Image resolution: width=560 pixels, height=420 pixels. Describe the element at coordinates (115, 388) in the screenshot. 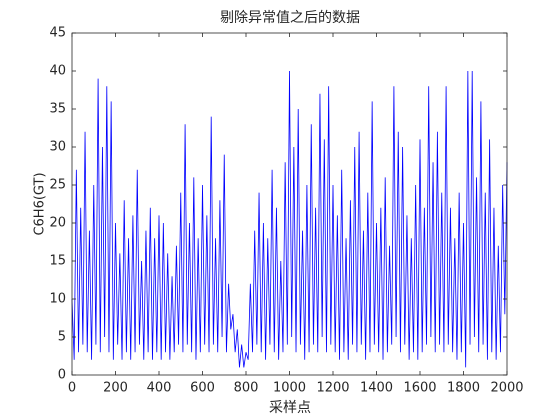

I see `x-tick-label: 200` at that location.